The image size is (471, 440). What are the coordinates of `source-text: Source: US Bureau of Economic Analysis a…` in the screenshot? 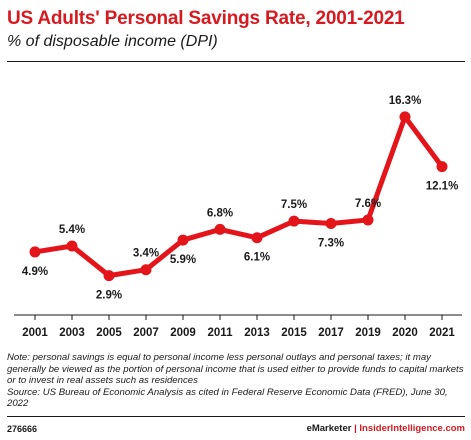 It's located at (227, 398).